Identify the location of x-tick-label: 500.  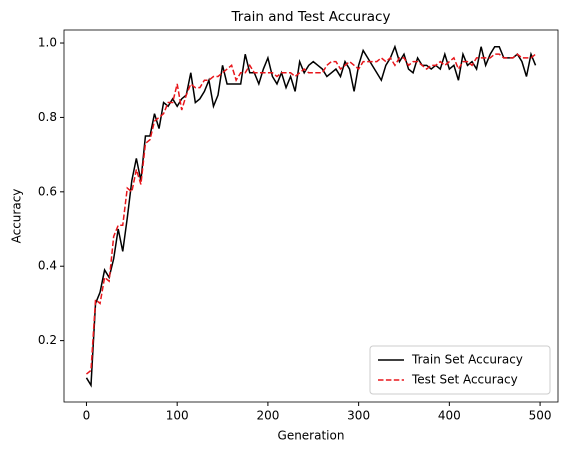
(540, 416).